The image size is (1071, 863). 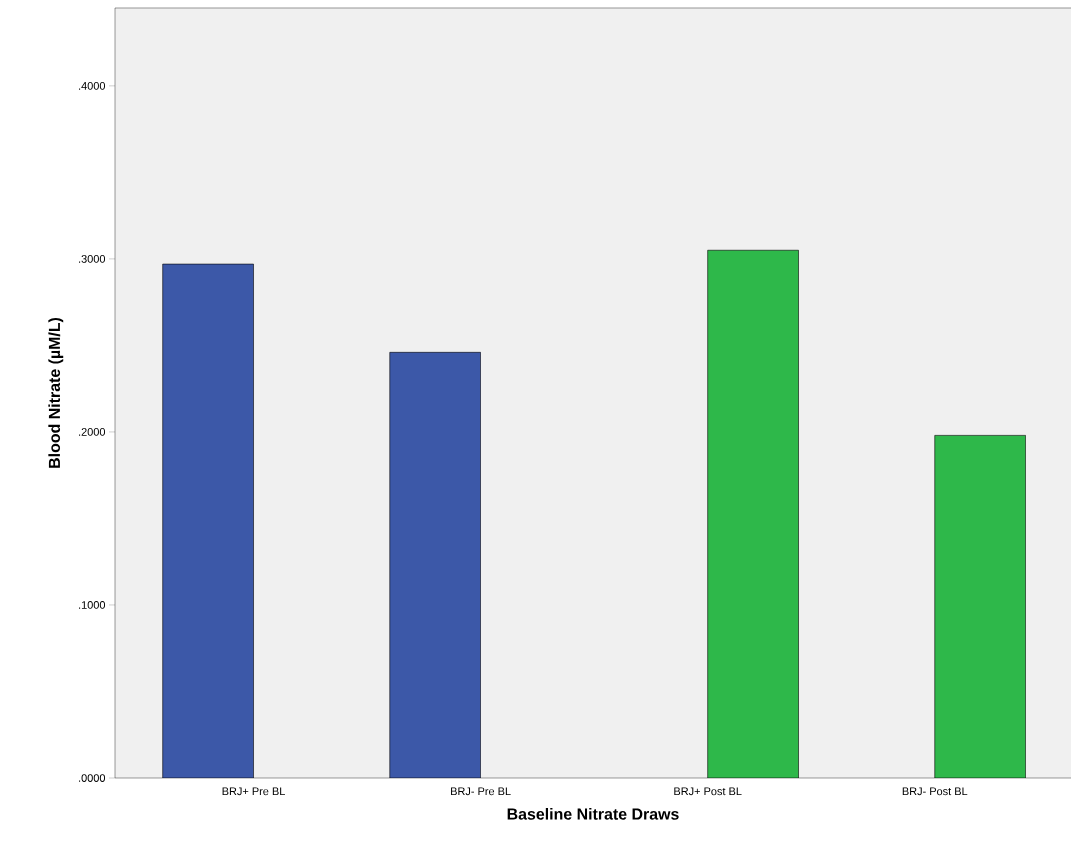 What do you see at coordinates (92, 85) in the screenshot?
I see `y-tick-label: .4000` at bounding box center [92, 85].